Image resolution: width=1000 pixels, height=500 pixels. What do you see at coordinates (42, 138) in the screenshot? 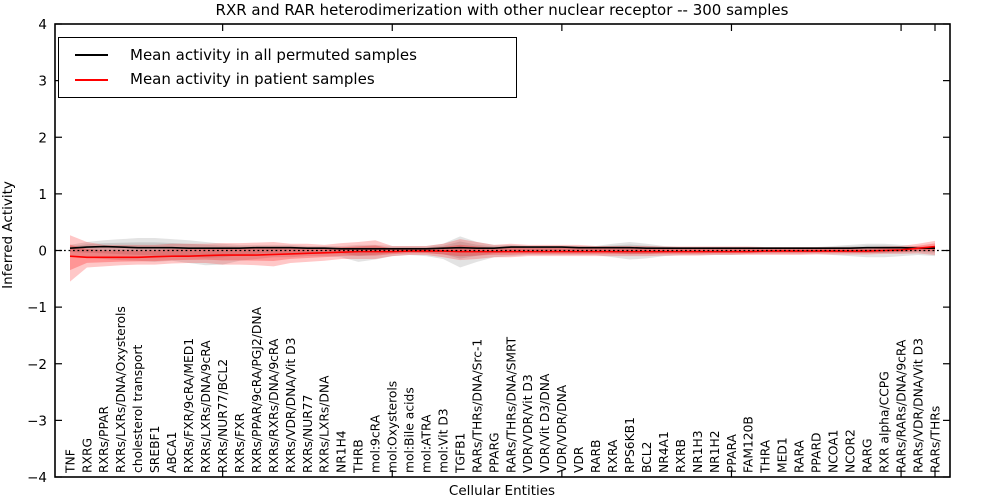
I see `y-tick-label: 2` at bounding box center [42, 138].